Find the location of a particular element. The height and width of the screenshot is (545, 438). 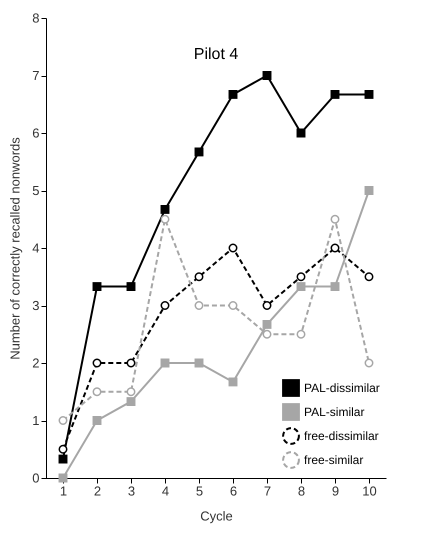

x-tick-label: 1 is located at coordinates (64, 491).